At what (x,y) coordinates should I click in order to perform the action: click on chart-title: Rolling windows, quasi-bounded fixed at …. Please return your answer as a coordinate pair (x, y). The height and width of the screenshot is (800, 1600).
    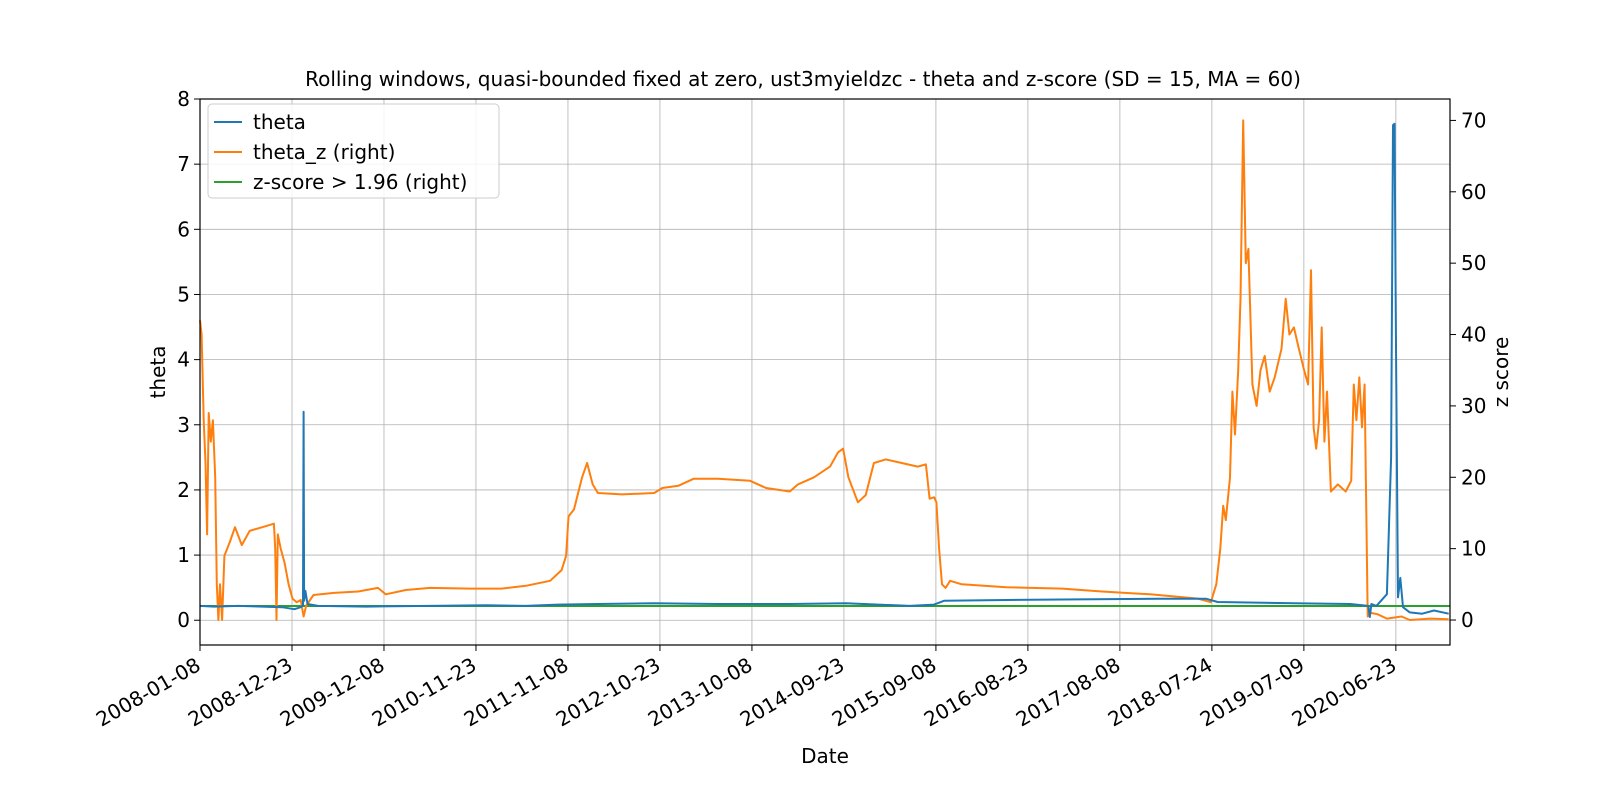
    Looking at the image, I should click on (803, 79).